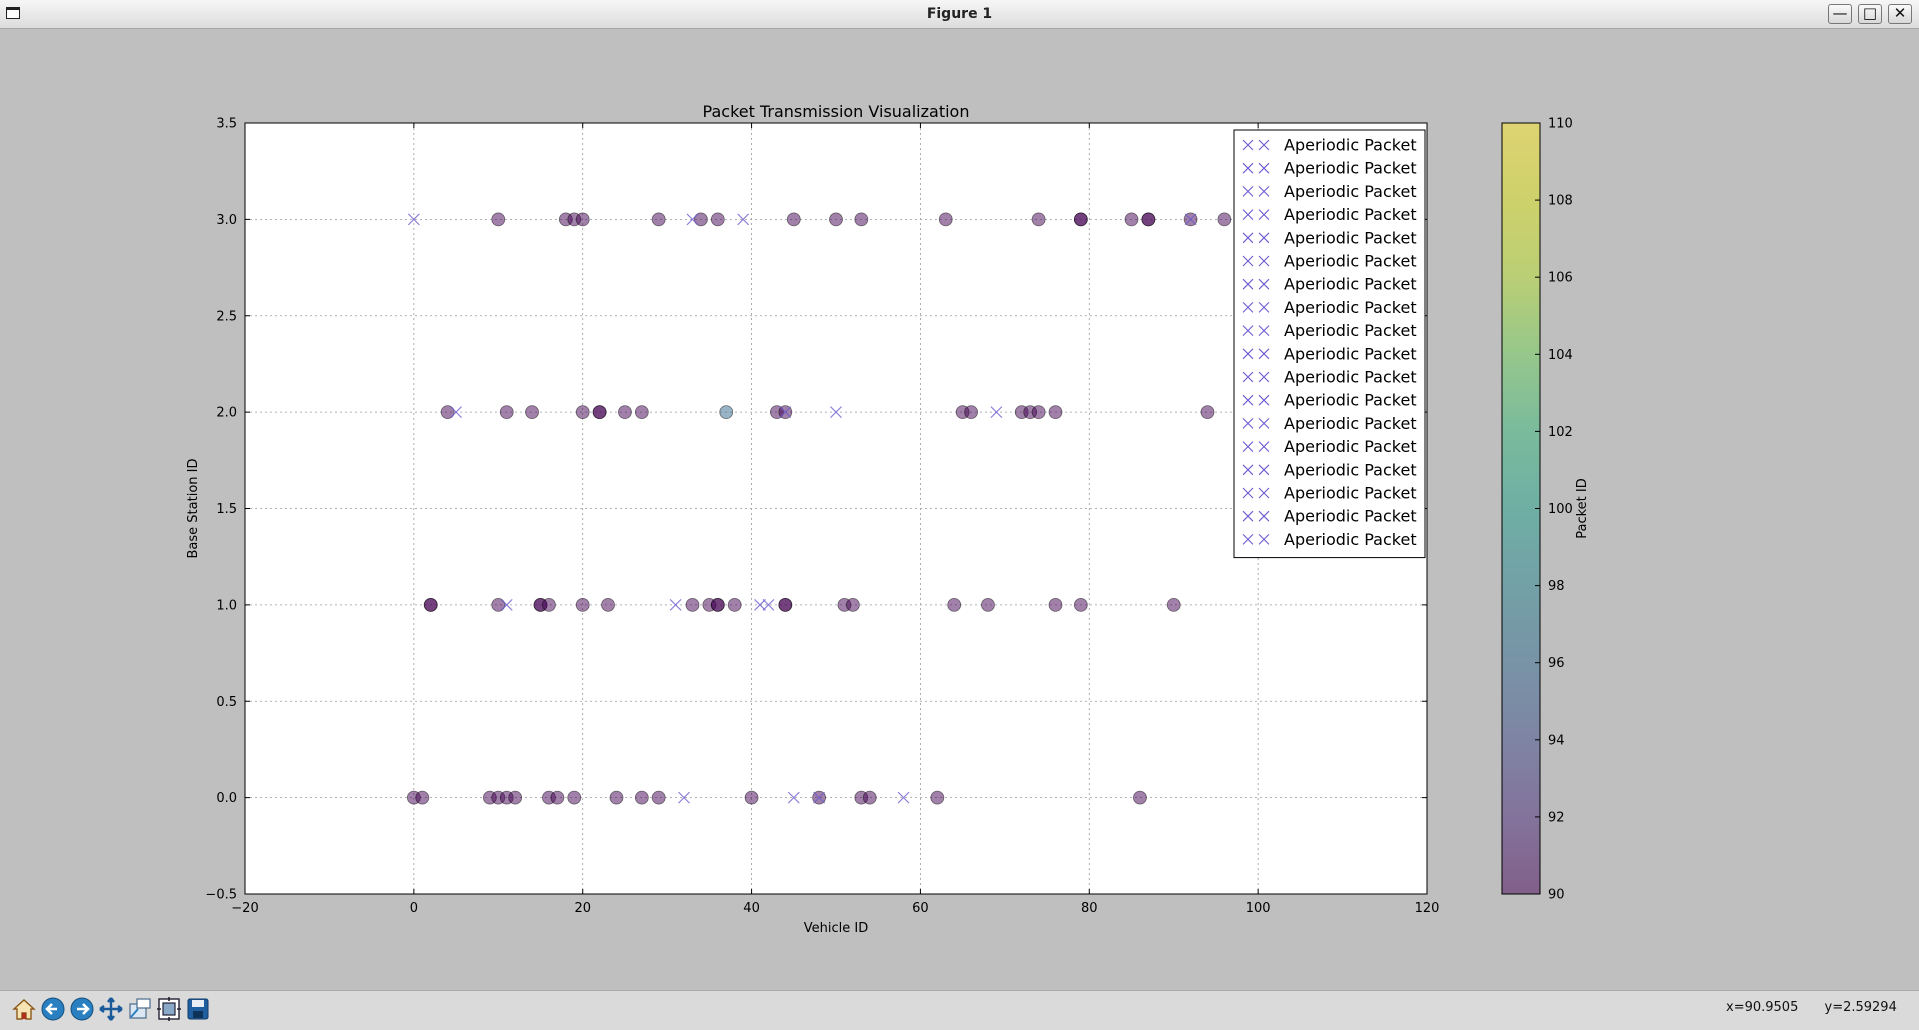 The width and height of the screenshot is (1919, 1030). I want to click on navigation-toolbar, so click(959, 1010).